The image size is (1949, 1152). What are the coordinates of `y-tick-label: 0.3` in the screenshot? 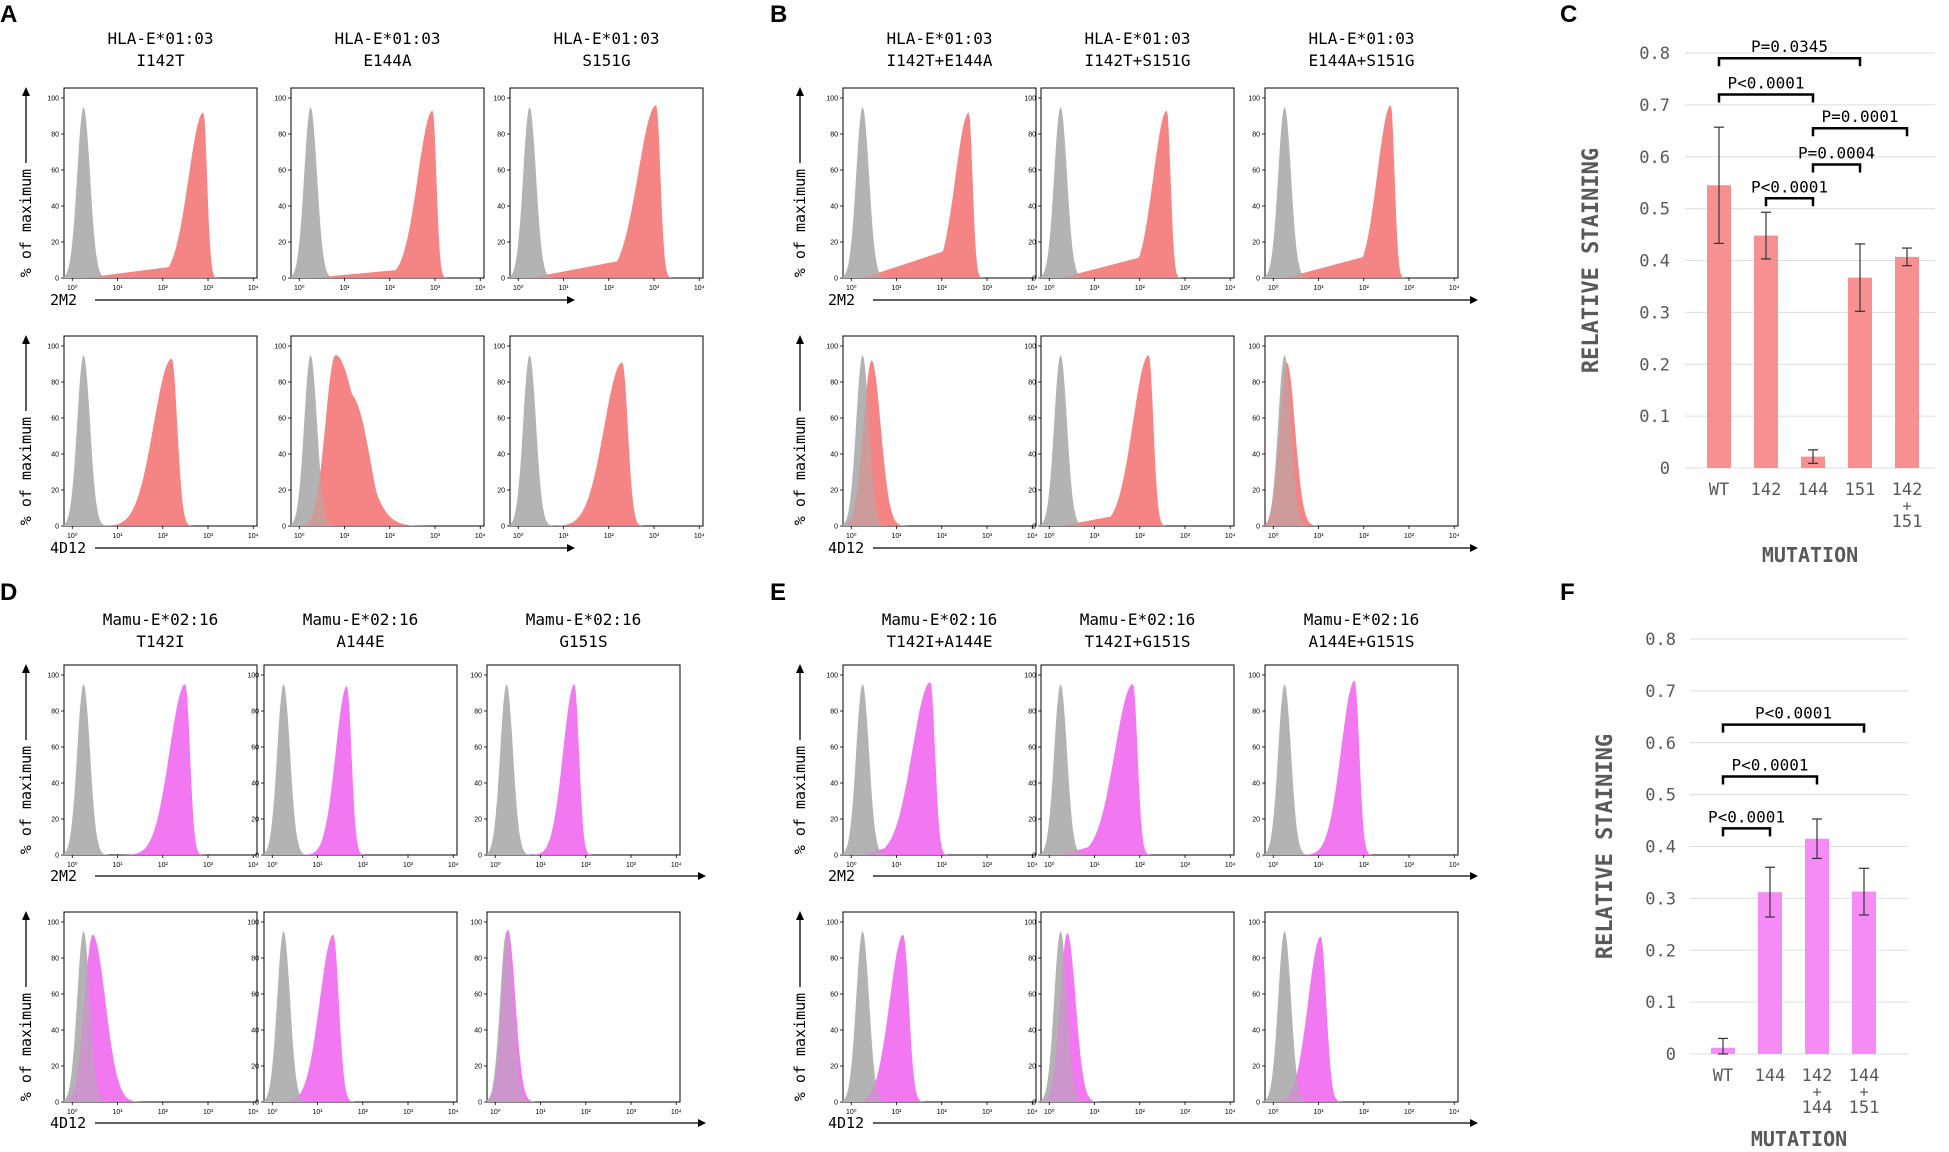 It's located at (1654, 313).